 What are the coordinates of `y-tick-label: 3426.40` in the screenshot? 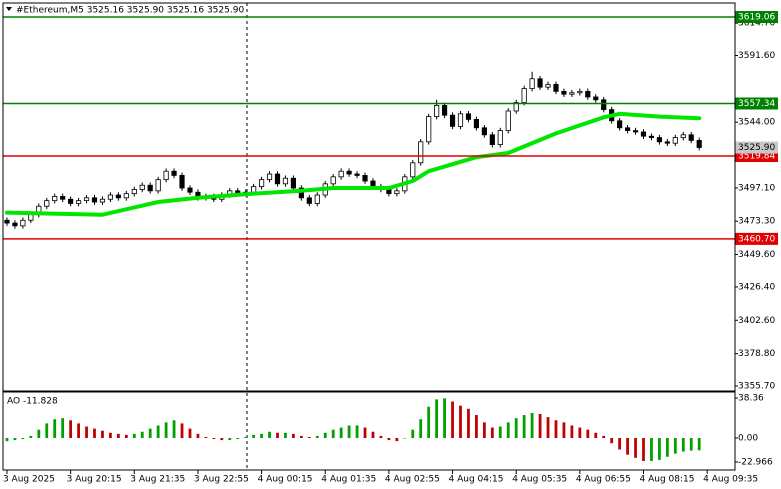 It's located at (756, 287).